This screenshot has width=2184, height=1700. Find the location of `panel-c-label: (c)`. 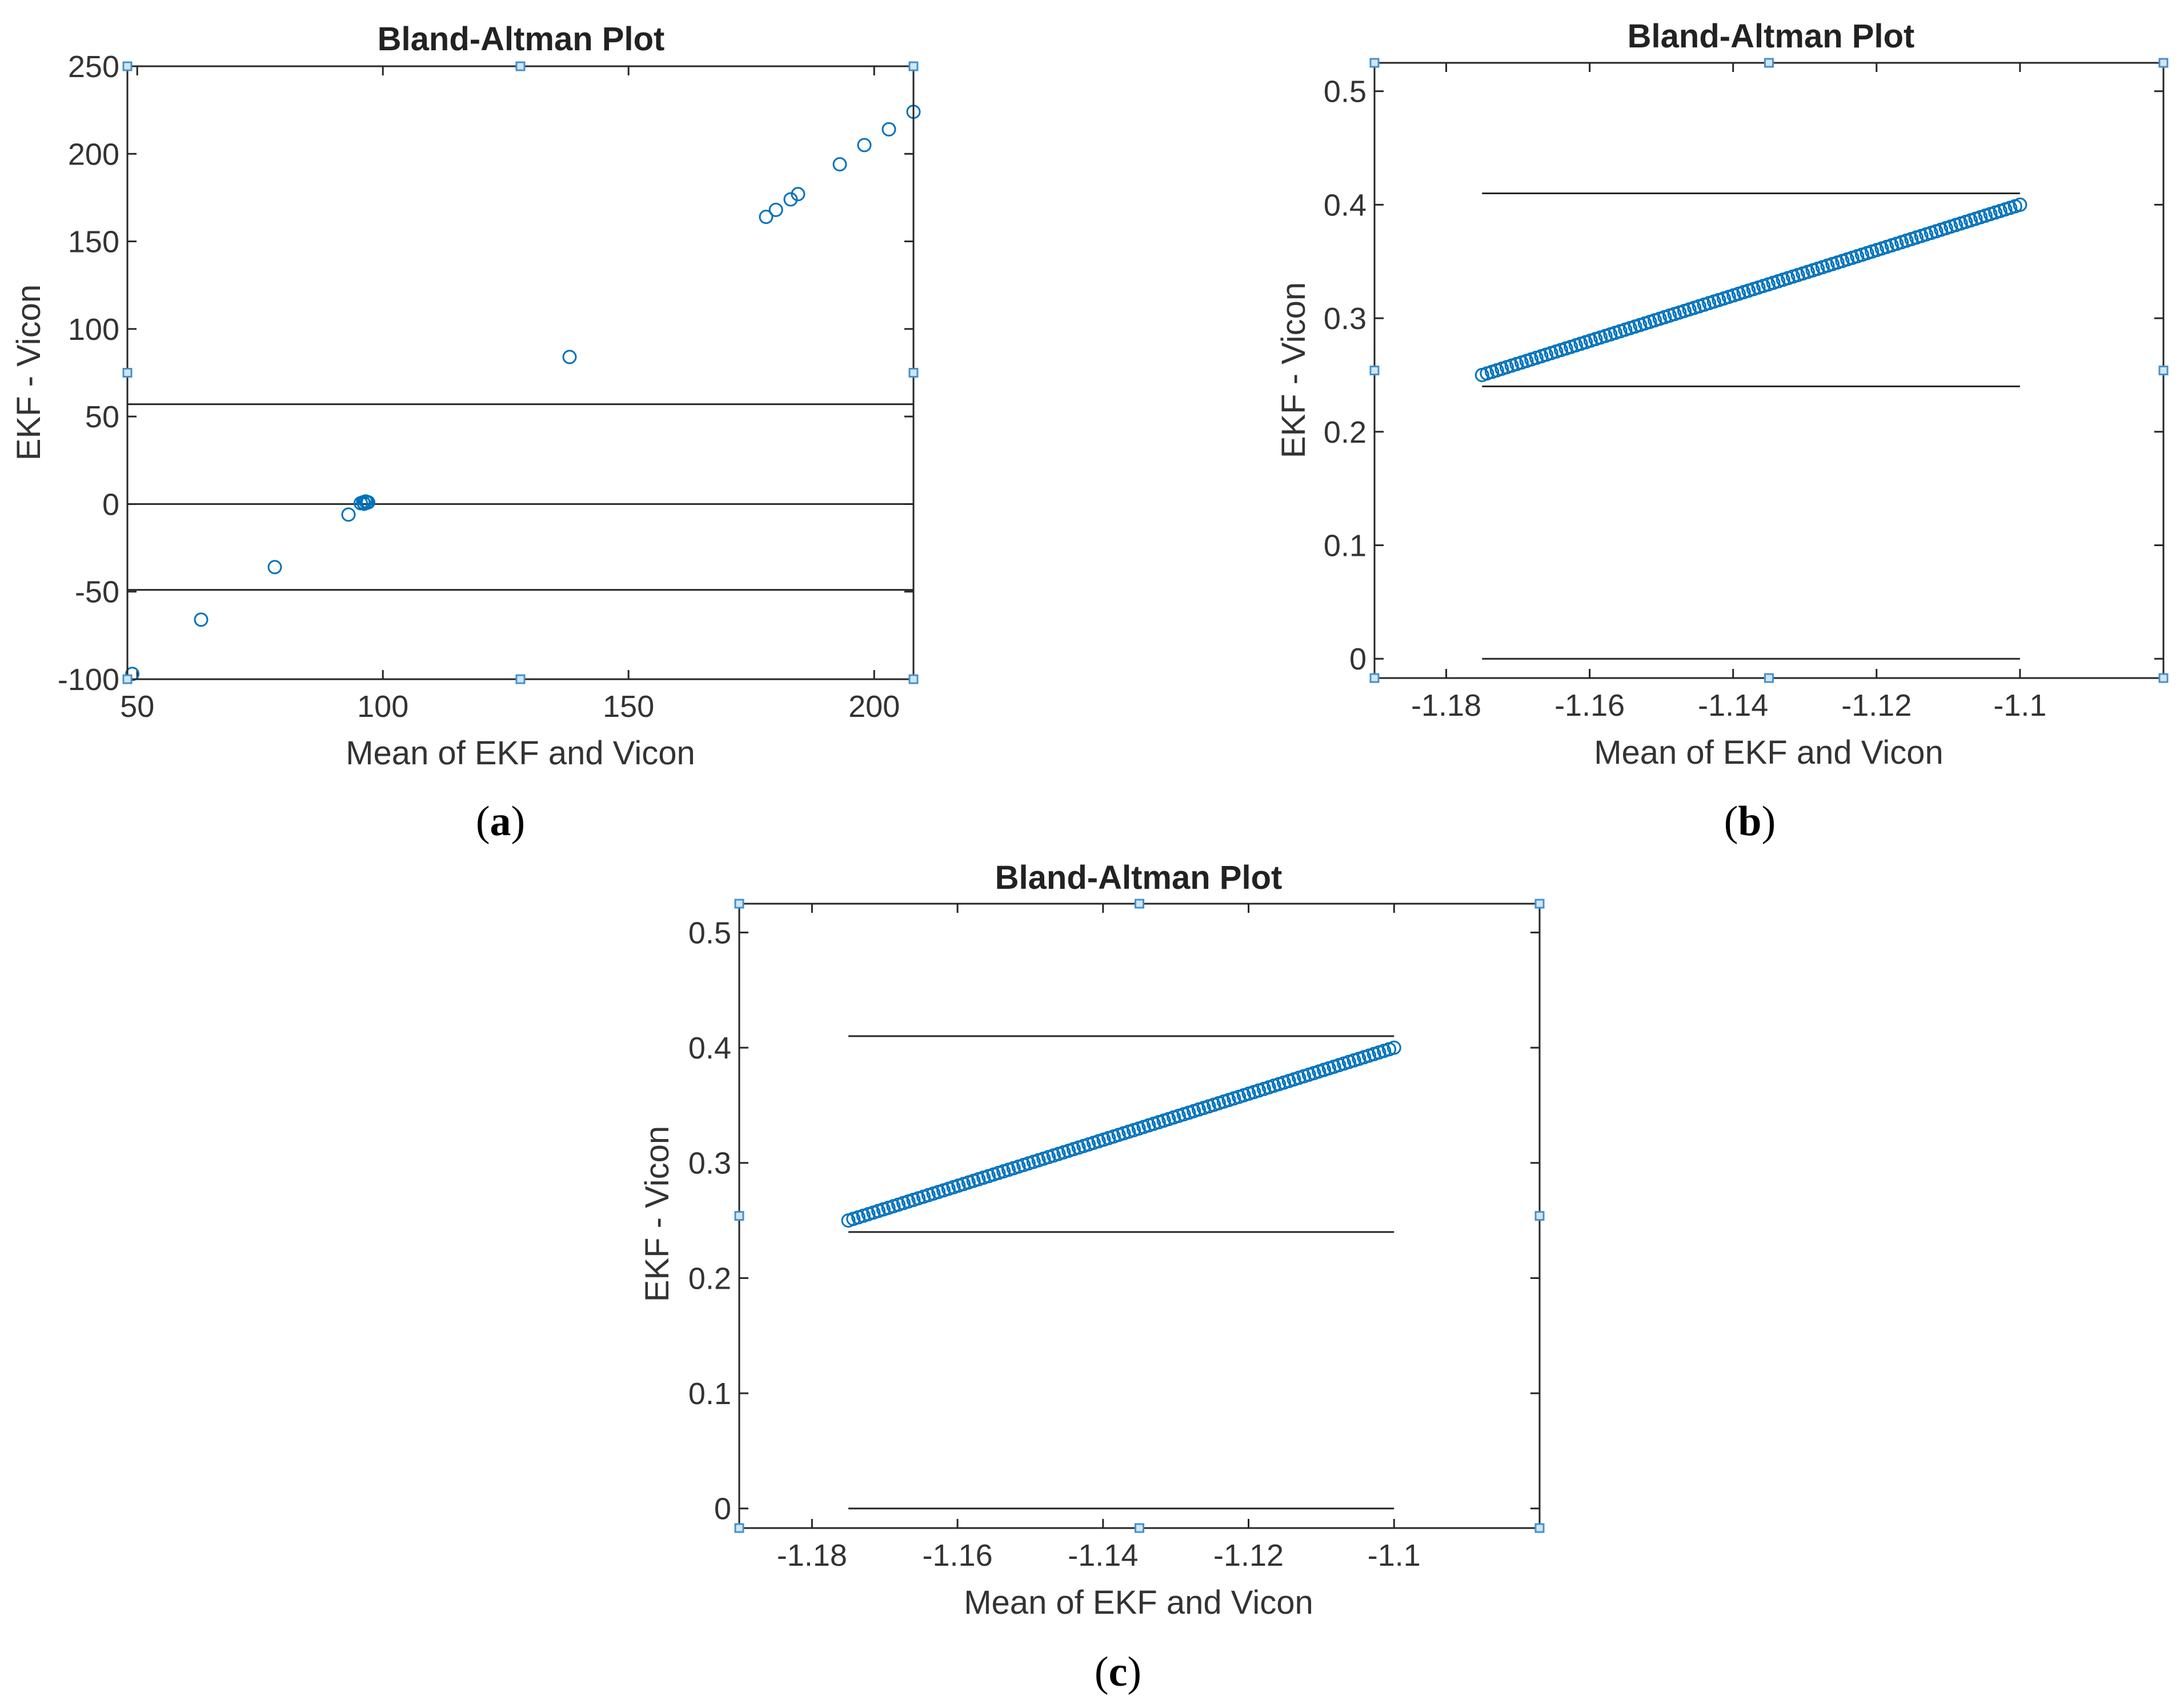

panel-c-label: (c) is located at coordinates (1118, 1672).